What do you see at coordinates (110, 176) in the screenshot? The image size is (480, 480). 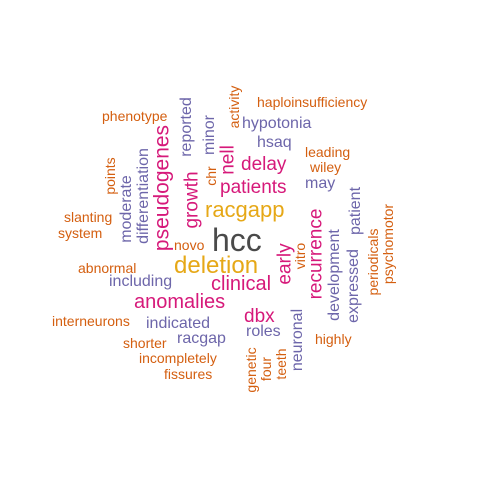 I see `word-points: points` at bounding box center [110, 176].